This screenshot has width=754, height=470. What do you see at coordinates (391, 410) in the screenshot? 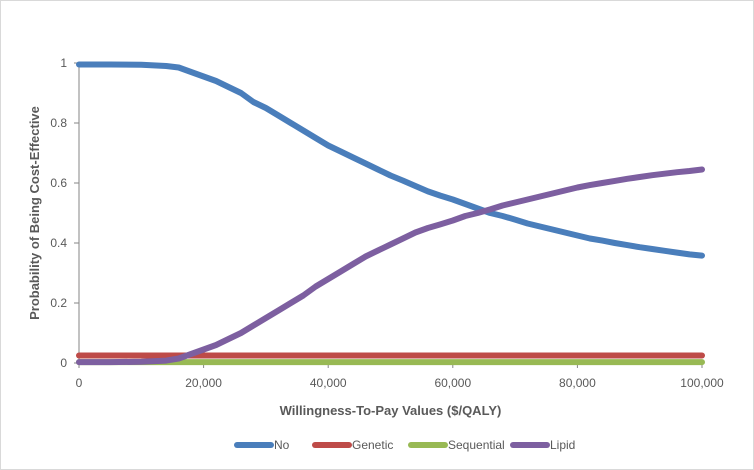
I see `x-axis-title: Willingness-To-Pay Values ($/QALY)` at bounding box center [391, 410].